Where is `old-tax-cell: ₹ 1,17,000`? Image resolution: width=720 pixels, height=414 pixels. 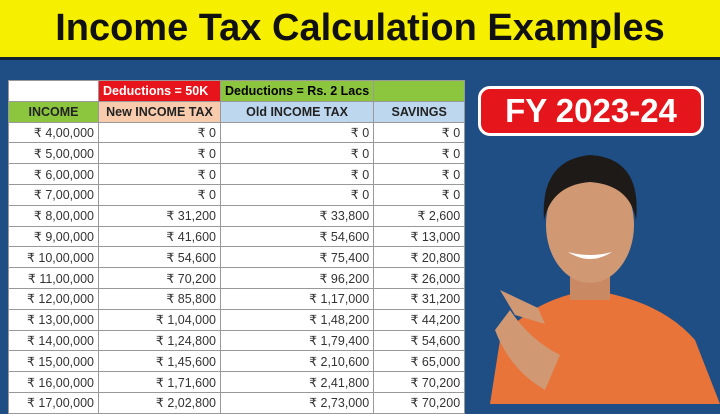 old-tax-cell: ₹ 1,17,000 is located at coordinates (297, 298).